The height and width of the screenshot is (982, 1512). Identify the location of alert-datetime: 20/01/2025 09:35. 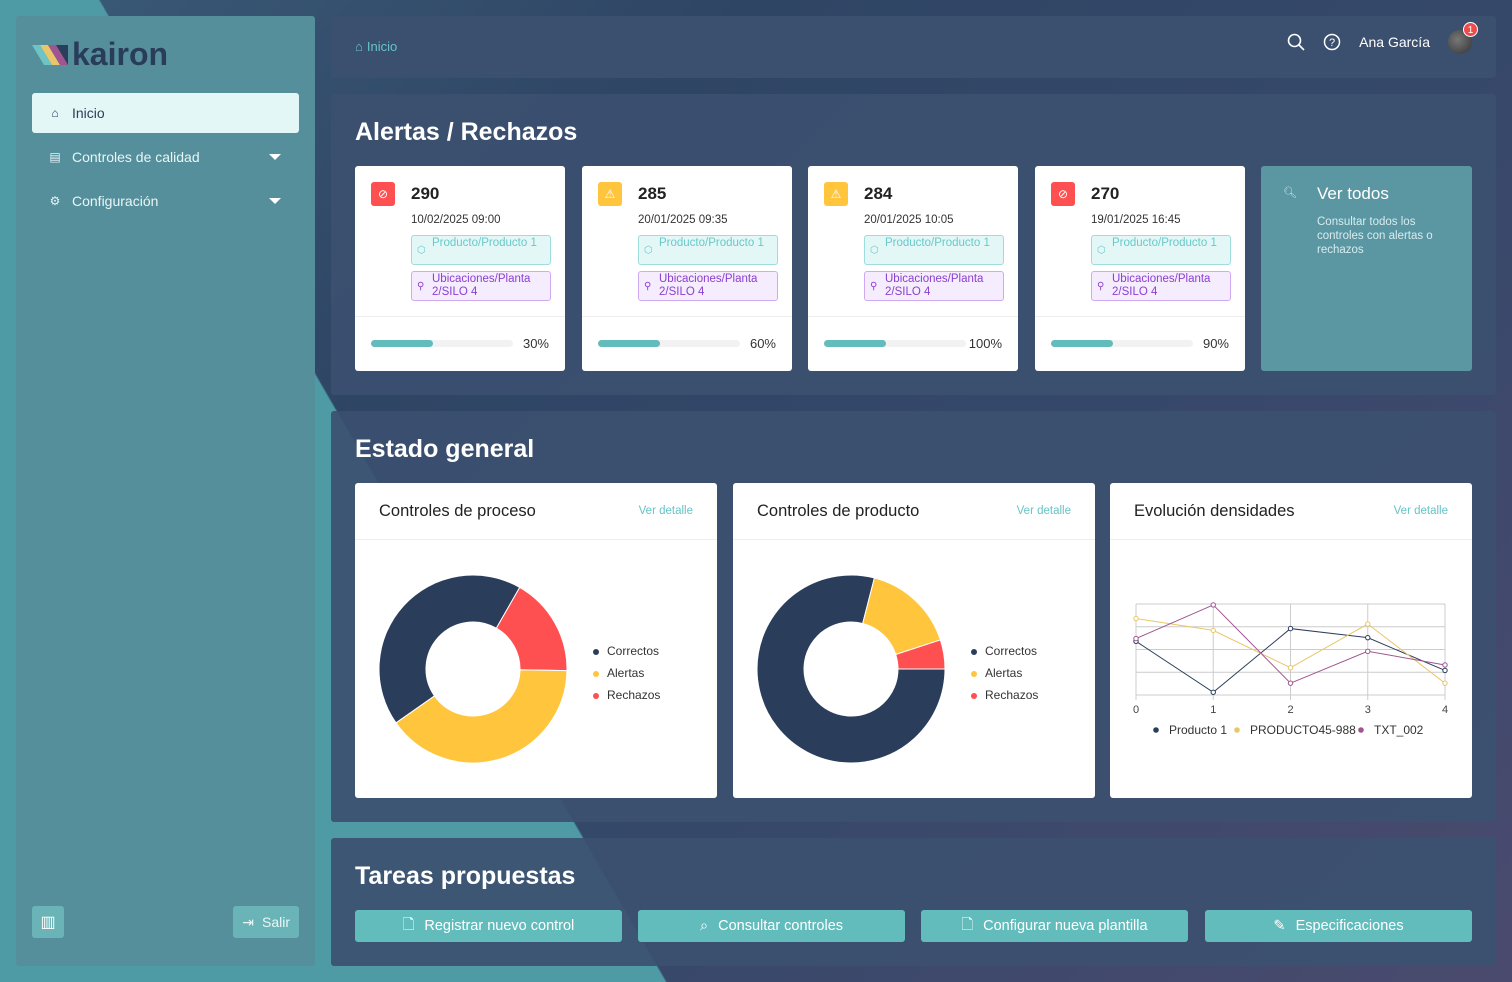
(683, 220).